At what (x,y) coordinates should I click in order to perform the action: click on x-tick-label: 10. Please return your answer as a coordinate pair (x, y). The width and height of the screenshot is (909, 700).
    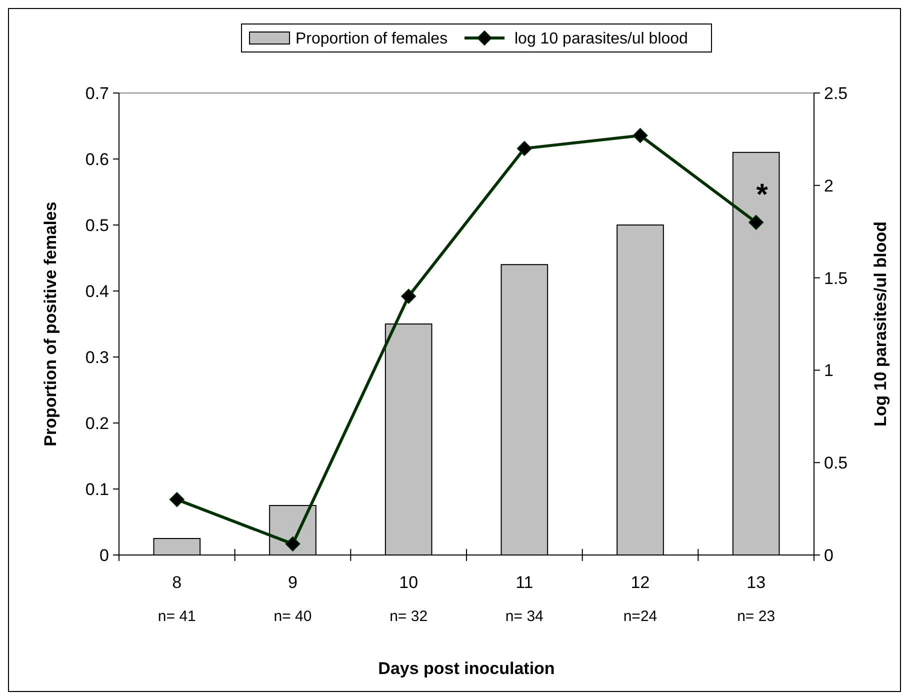
    Looking at the image, I should click on (408, 582).